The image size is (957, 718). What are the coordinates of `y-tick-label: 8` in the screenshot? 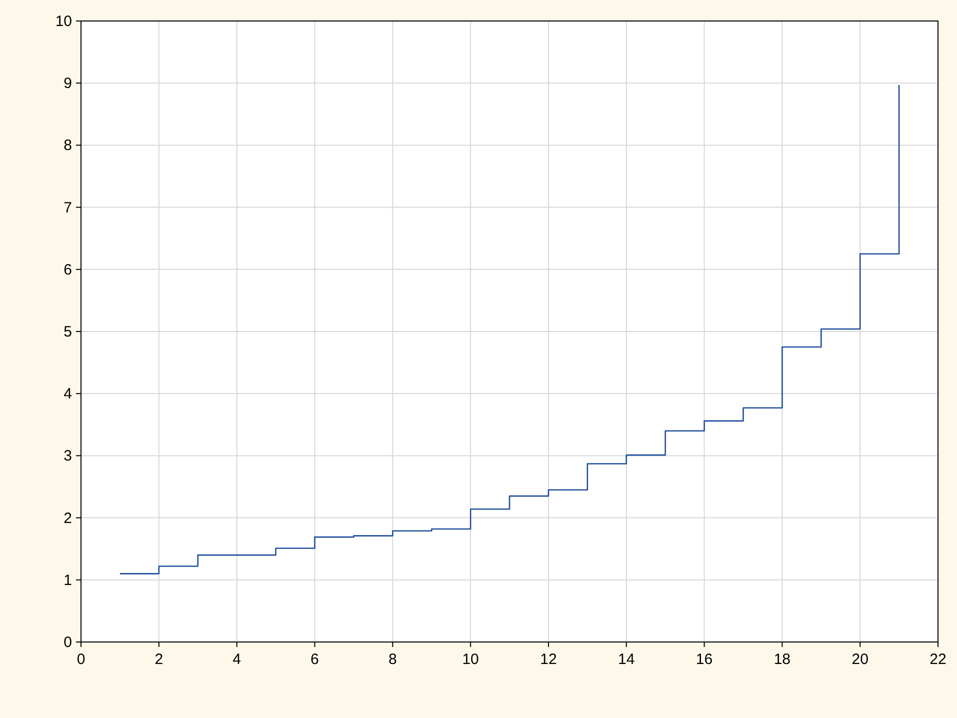 It's located at (68, 145).